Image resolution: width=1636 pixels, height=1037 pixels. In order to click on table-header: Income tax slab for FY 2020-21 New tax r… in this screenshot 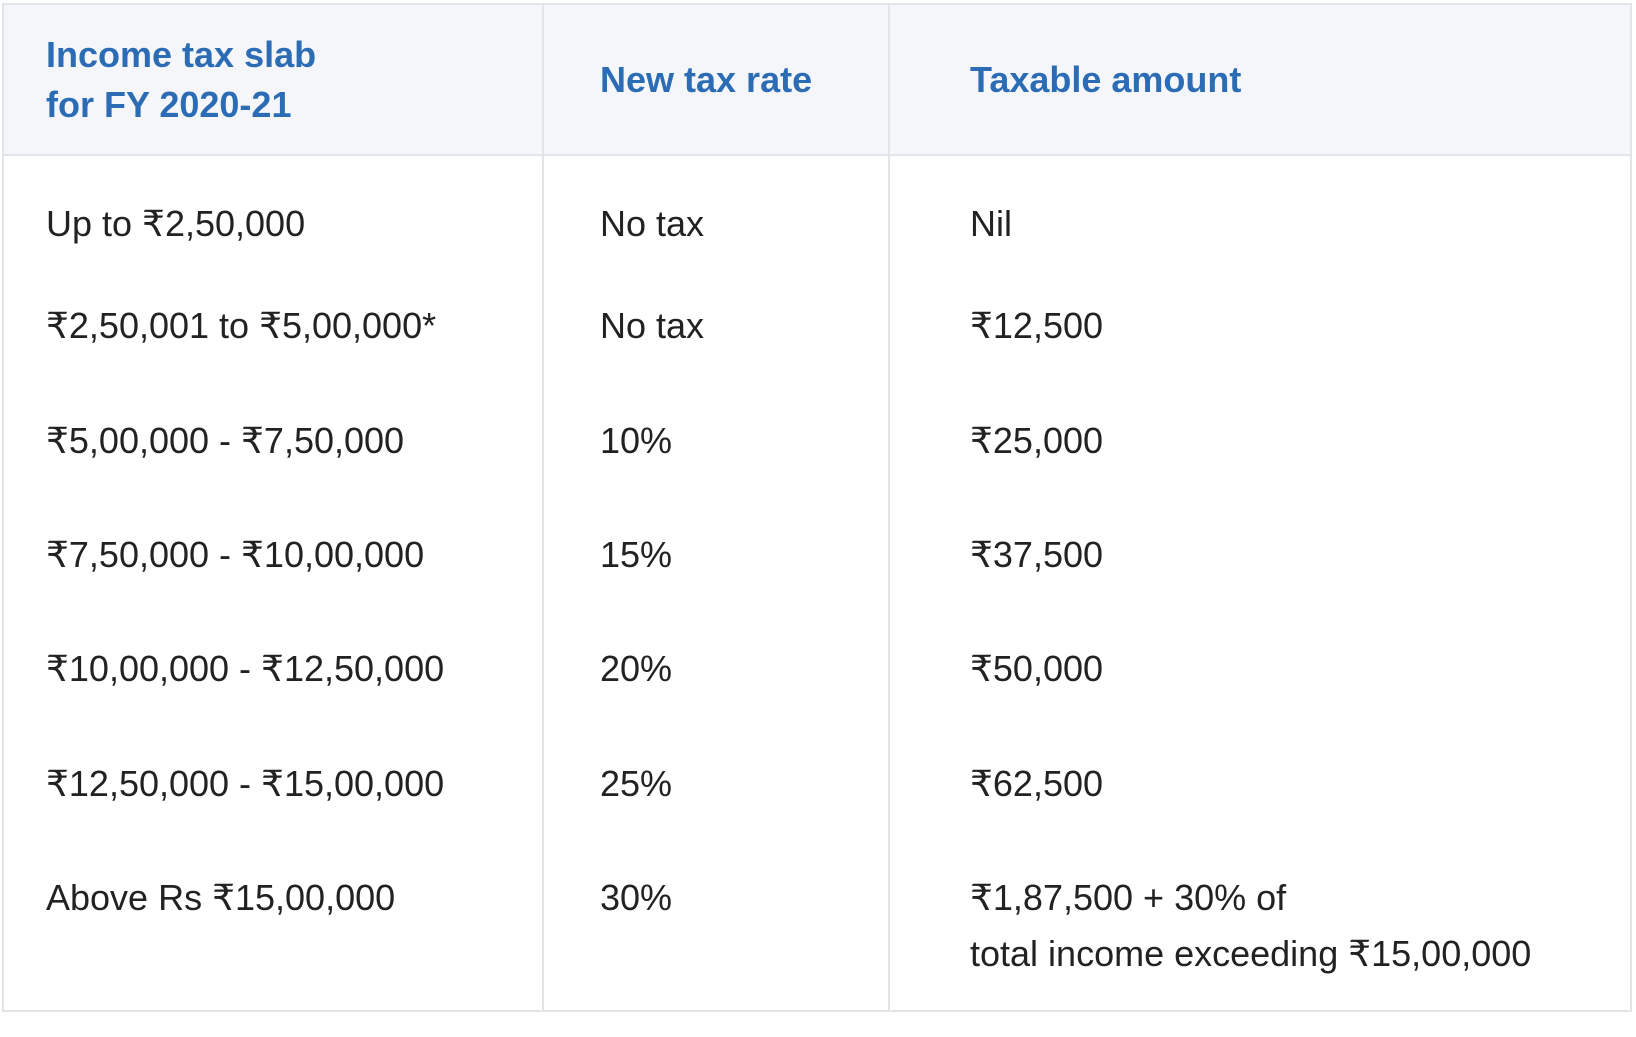, I will do `click(817, 80)`.